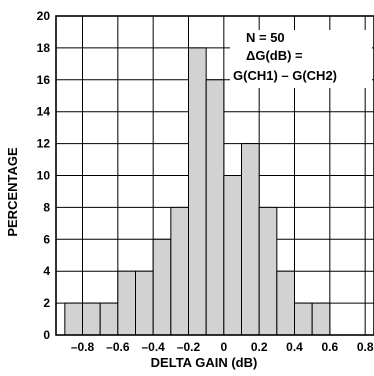 This screenshot has width=374, height=376. Describe the element at coordinates (329, 347) in the screenshot. I see `x-tick-label: 0.6` at that location.